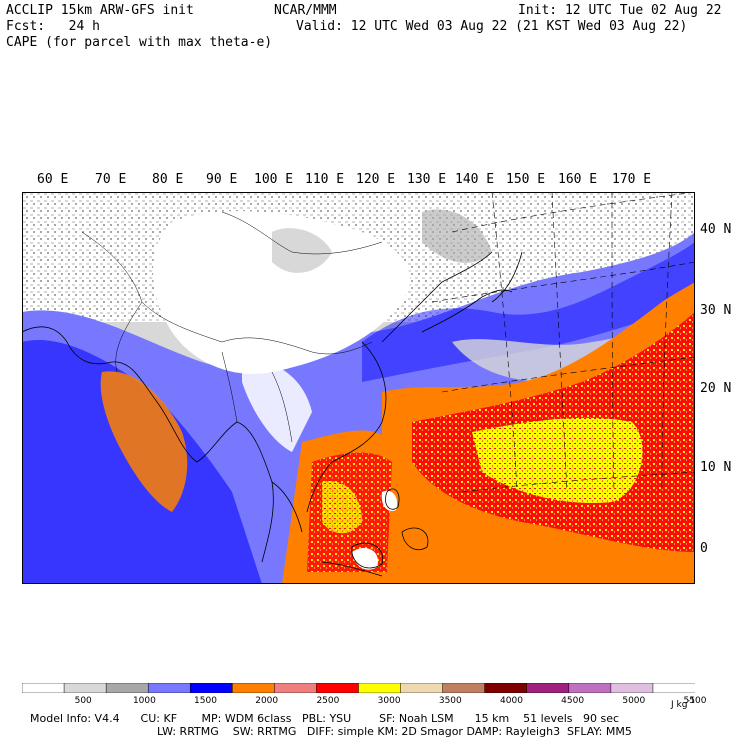  Describe the element at coordinates (376, 179) in the screenshot. I see `lon-label: 120 E` at that location.